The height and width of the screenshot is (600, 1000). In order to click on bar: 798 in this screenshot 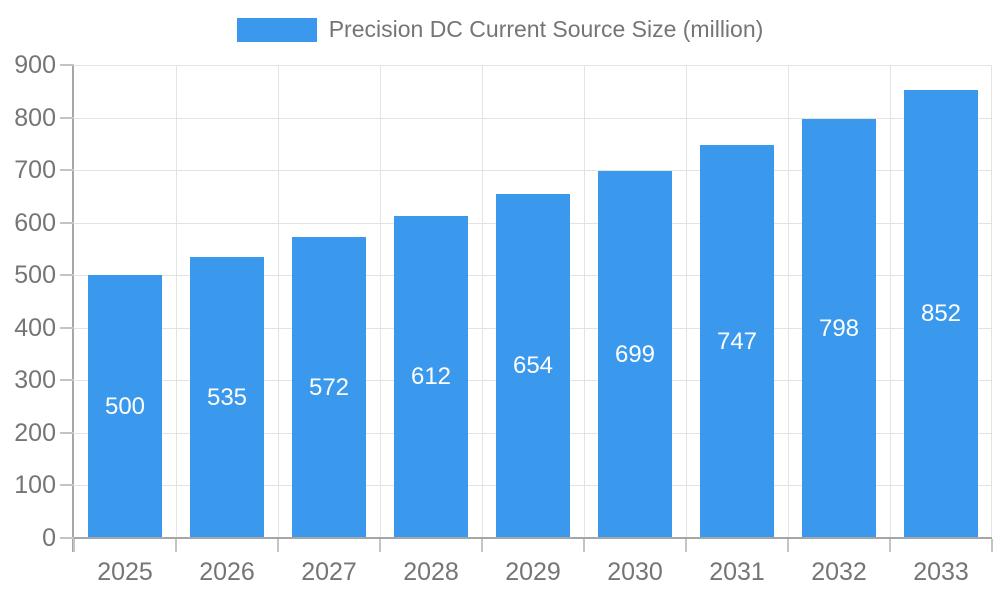, I will do `click(839, 328)`.